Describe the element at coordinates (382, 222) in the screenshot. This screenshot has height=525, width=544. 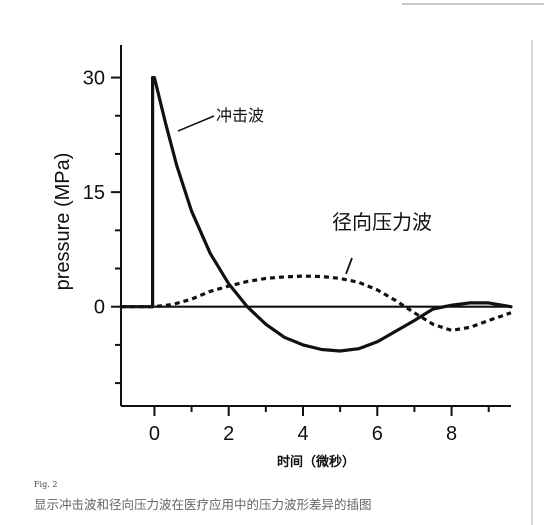
I see `radial-wave-annotation: 径向压力波` at that location.